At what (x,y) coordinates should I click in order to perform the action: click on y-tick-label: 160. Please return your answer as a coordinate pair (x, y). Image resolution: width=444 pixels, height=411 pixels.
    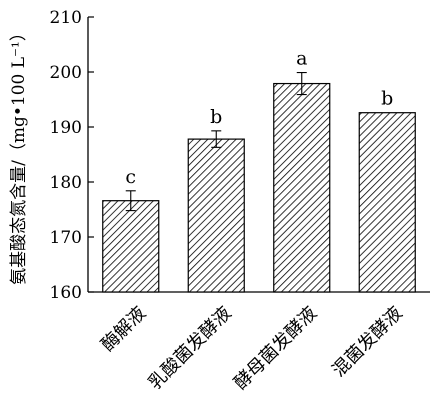
    Looking at the image, I should click on (66, 293).